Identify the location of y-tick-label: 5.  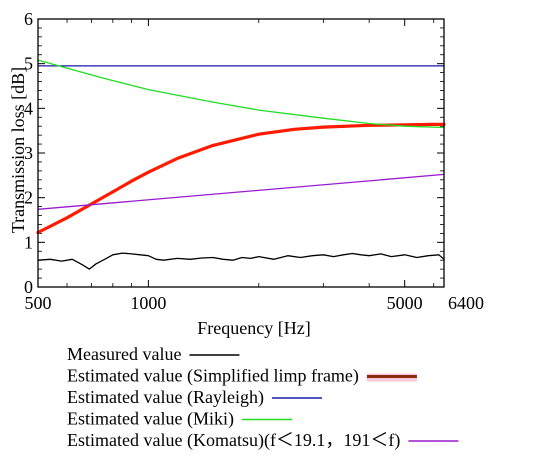
(28, 64).